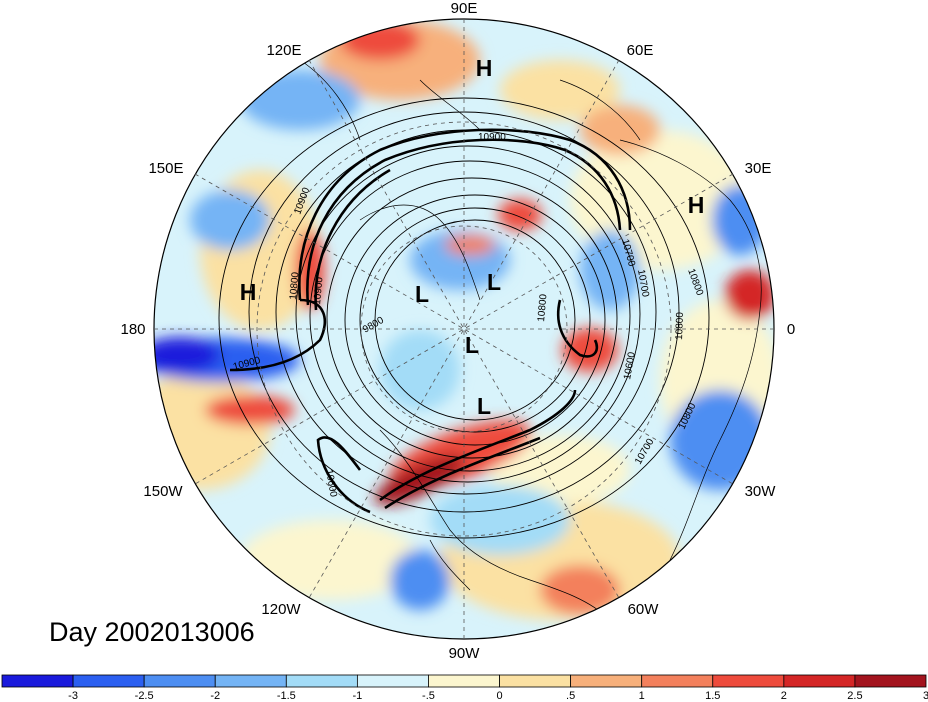  I want to click on colorbar-tick-label: 0, so click(499, 696).